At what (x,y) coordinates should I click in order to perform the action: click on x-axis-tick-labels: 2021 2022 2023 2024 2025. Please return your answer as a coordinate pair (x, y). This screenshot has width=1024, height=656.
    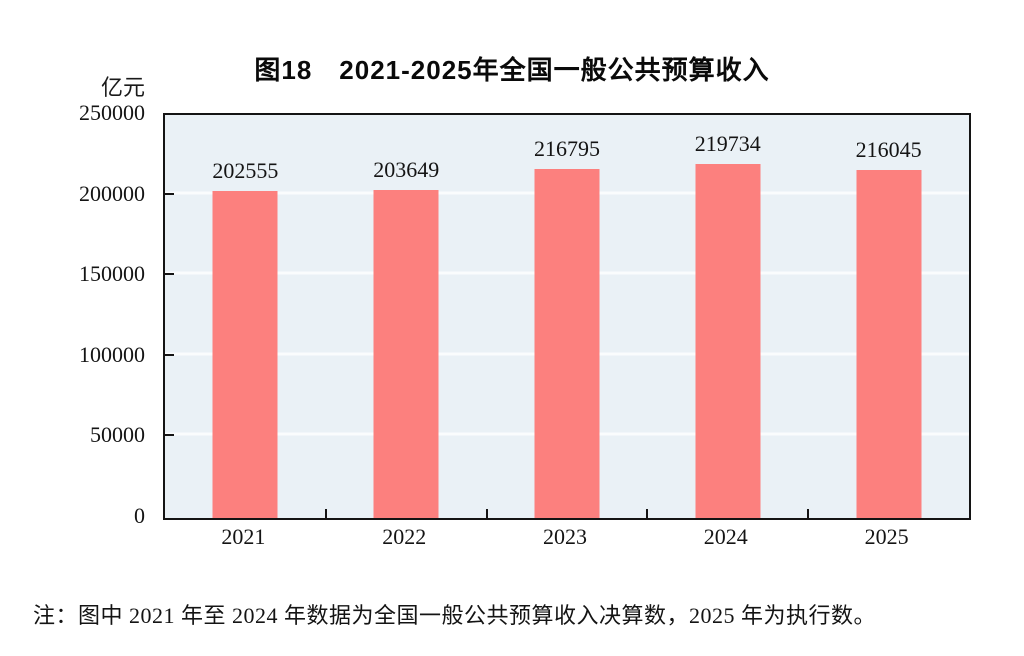
    Looking at the image, I should click on (565, 539).